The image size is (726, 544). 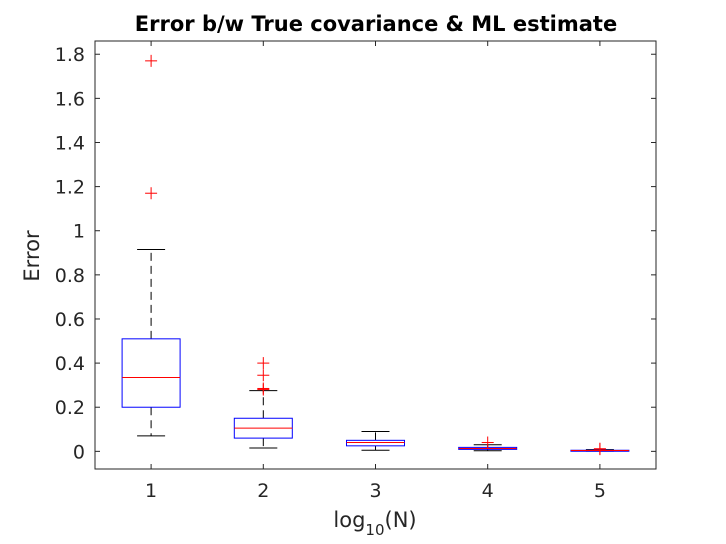 What do you see at coordinates (374, 530) in the screenshot?
I see `x-axis-title-subscript: 10` at bounding box center [374, 530].